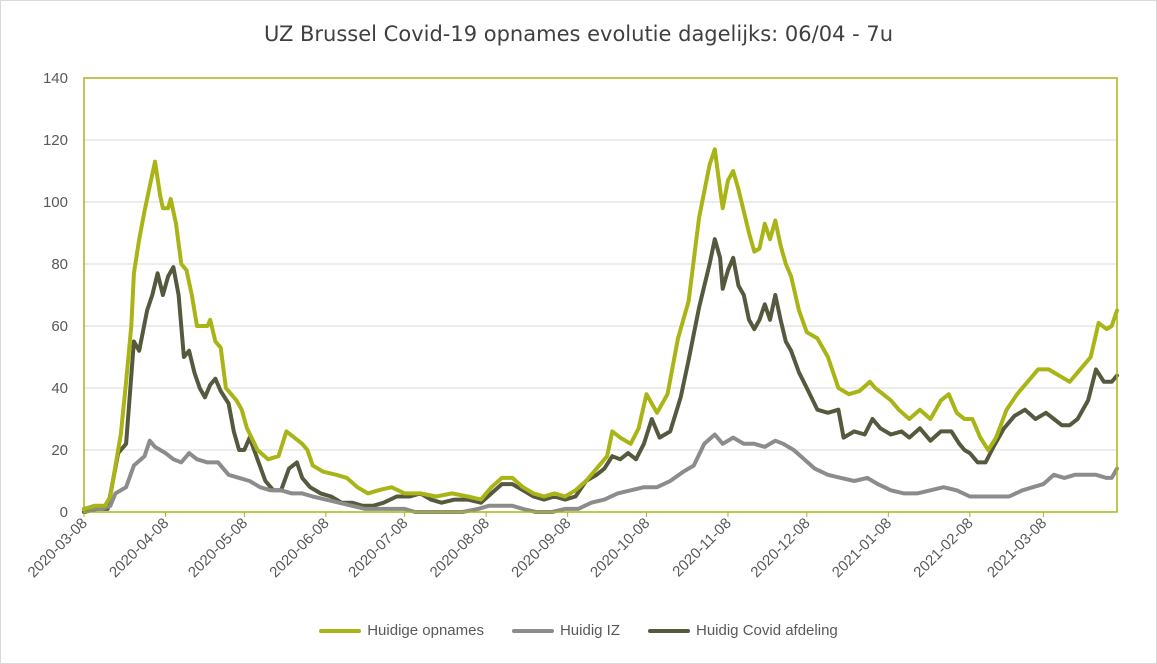 The image size is (1157, 664). Describe the element at coordinates (59, 450) in the screenshot. I see `y-tick-label: 20` at that location.